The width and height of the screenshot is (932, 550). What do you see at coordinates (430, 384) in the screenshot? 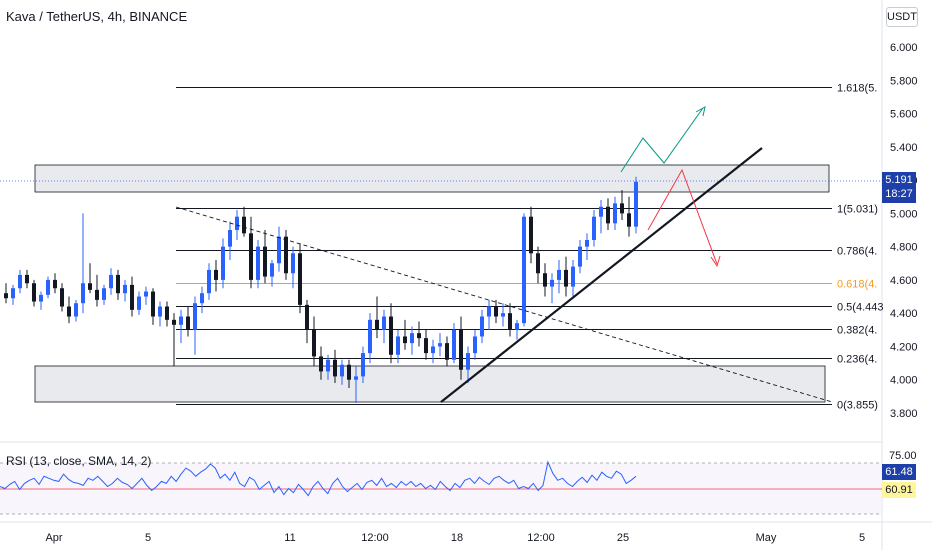
I see `demand-zone` at bounding box center [430, 384].